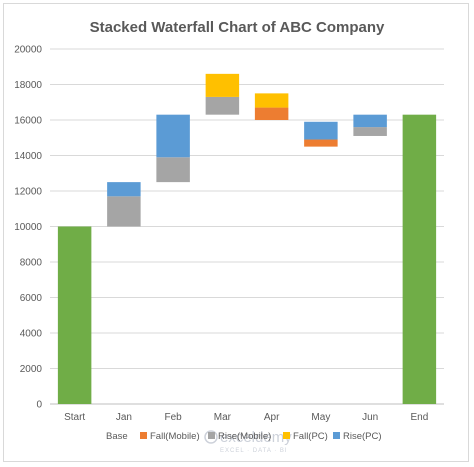  Describe the element at coordinates (124, 189) in the screenshot. I see `bar-rise-pc-jan` at that location.